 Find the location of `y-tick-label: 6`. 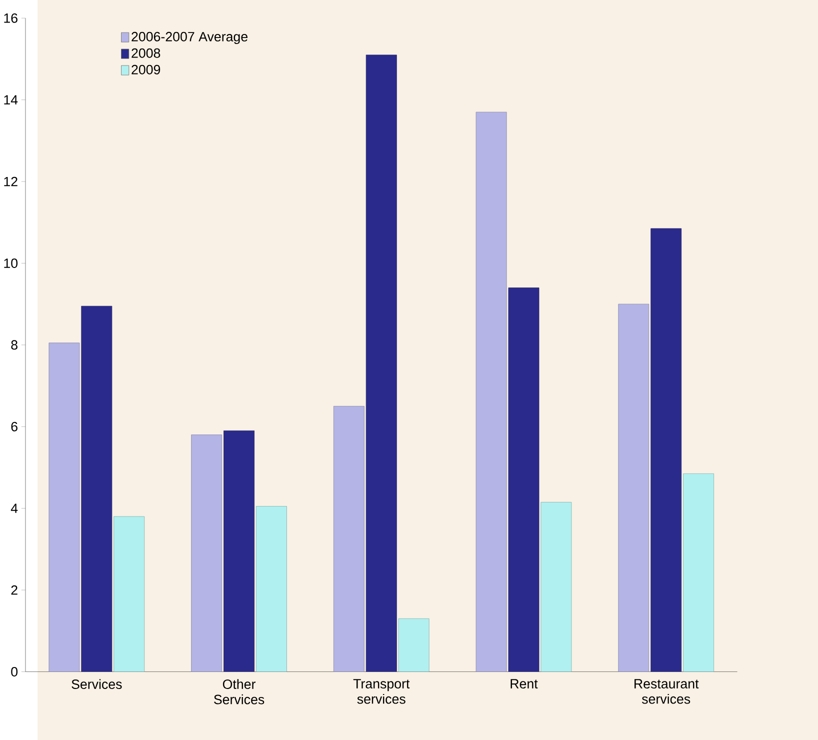

y-tick-label: 6 is located at coordinates (14, 427).